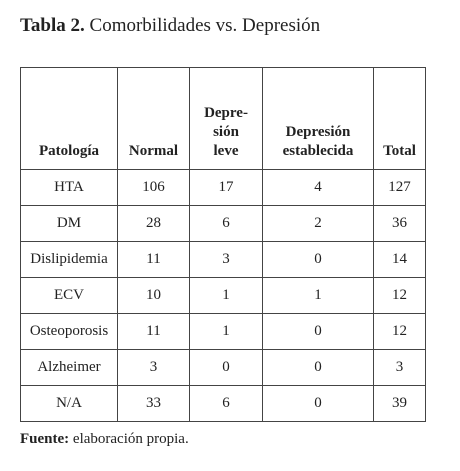  I want to click on table-row: DM 28 6 2 36, so click(223, 223).